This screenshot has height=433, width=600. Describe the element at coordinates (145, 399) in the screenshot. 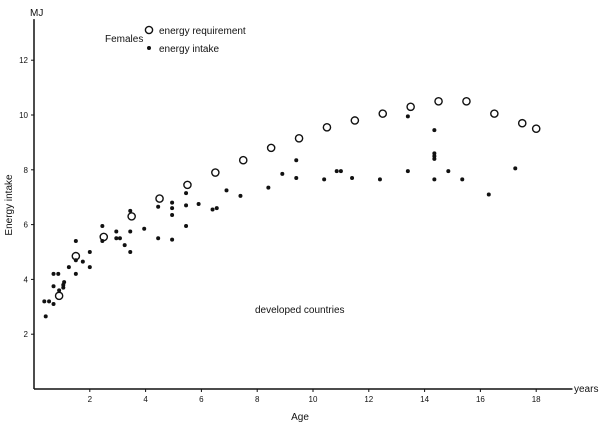

I see `x-tick-label: 4` at that location.